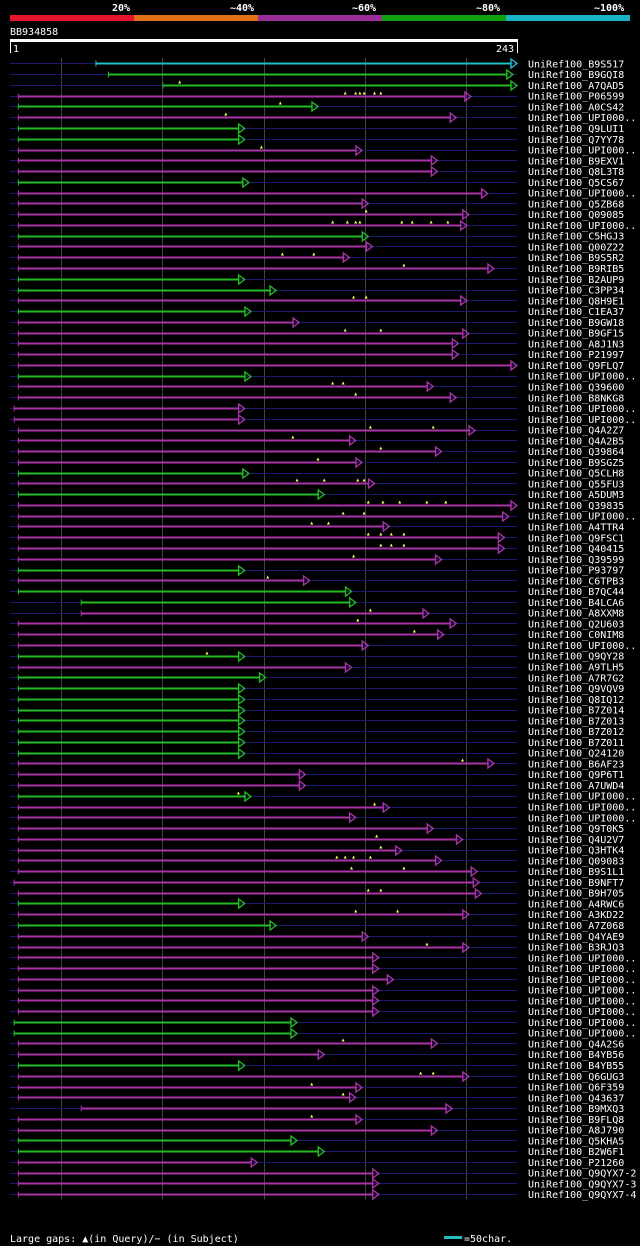 This screenshot has height=1246, width=640. What do you see at coordinates (317, 74) in the screenshot?
I see `hit-row: UniRef100_B9GQI8` at bounding box center [317, 74].